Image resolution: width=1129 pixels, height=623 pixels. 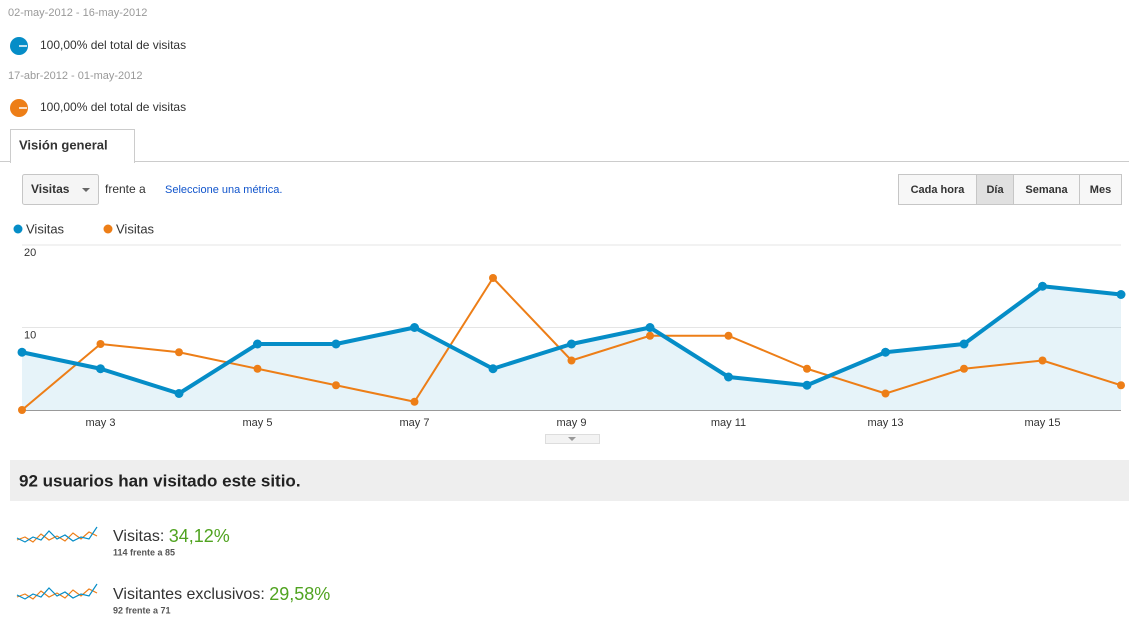 What do you see at coordinates (72, 161) in the screenshot?
I see `tab-cover` at bounding box center [72, 161].